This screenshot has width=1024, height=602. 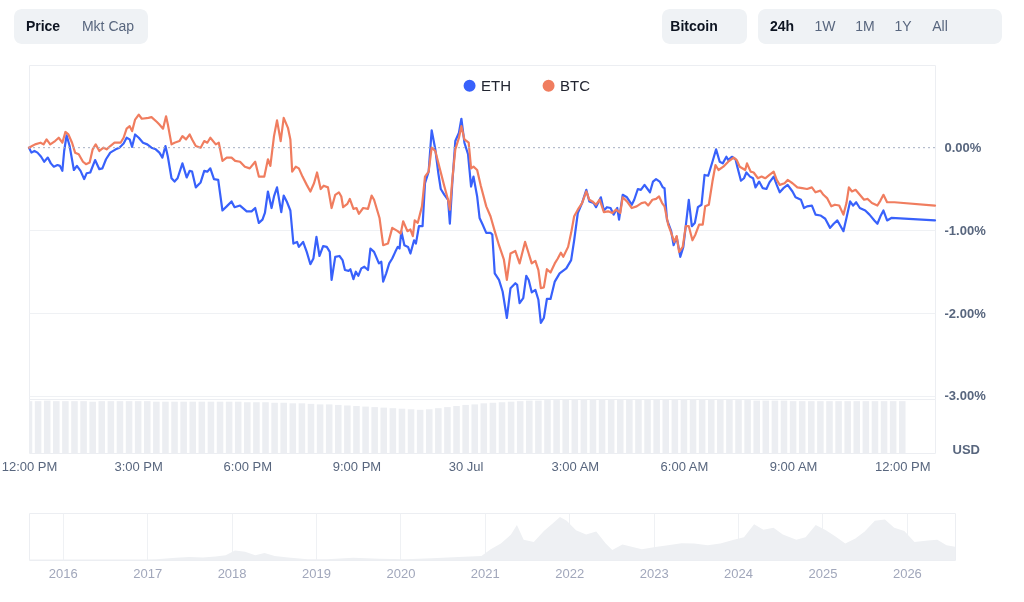 What do you see at coordinates (148, 573) in the screenshot?
I see `x-tick-label: 2017` at bounding box center [148, 573].